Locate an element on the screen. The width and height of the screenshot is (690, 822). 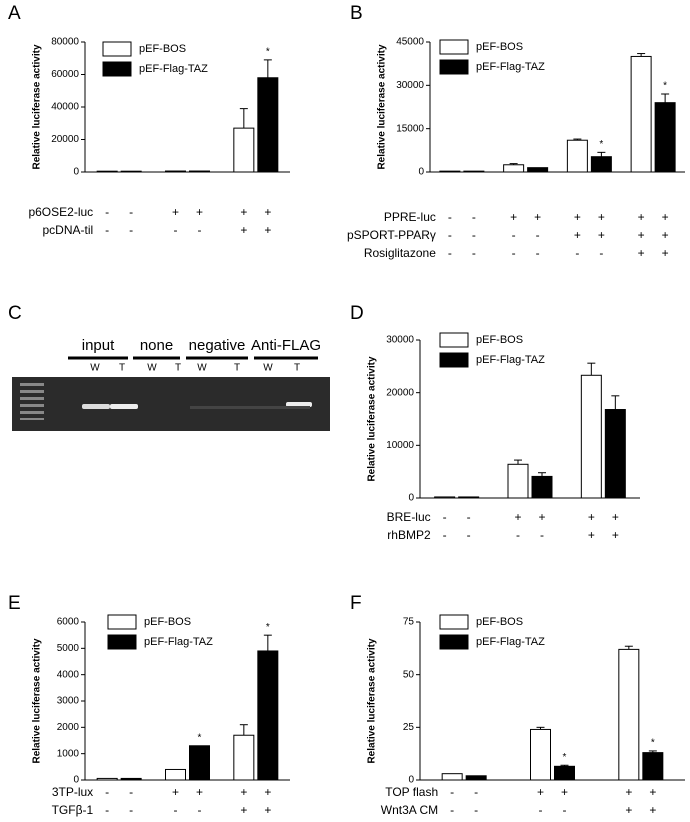
condition-label: BRE-luc is located at coordinates (409, 517).